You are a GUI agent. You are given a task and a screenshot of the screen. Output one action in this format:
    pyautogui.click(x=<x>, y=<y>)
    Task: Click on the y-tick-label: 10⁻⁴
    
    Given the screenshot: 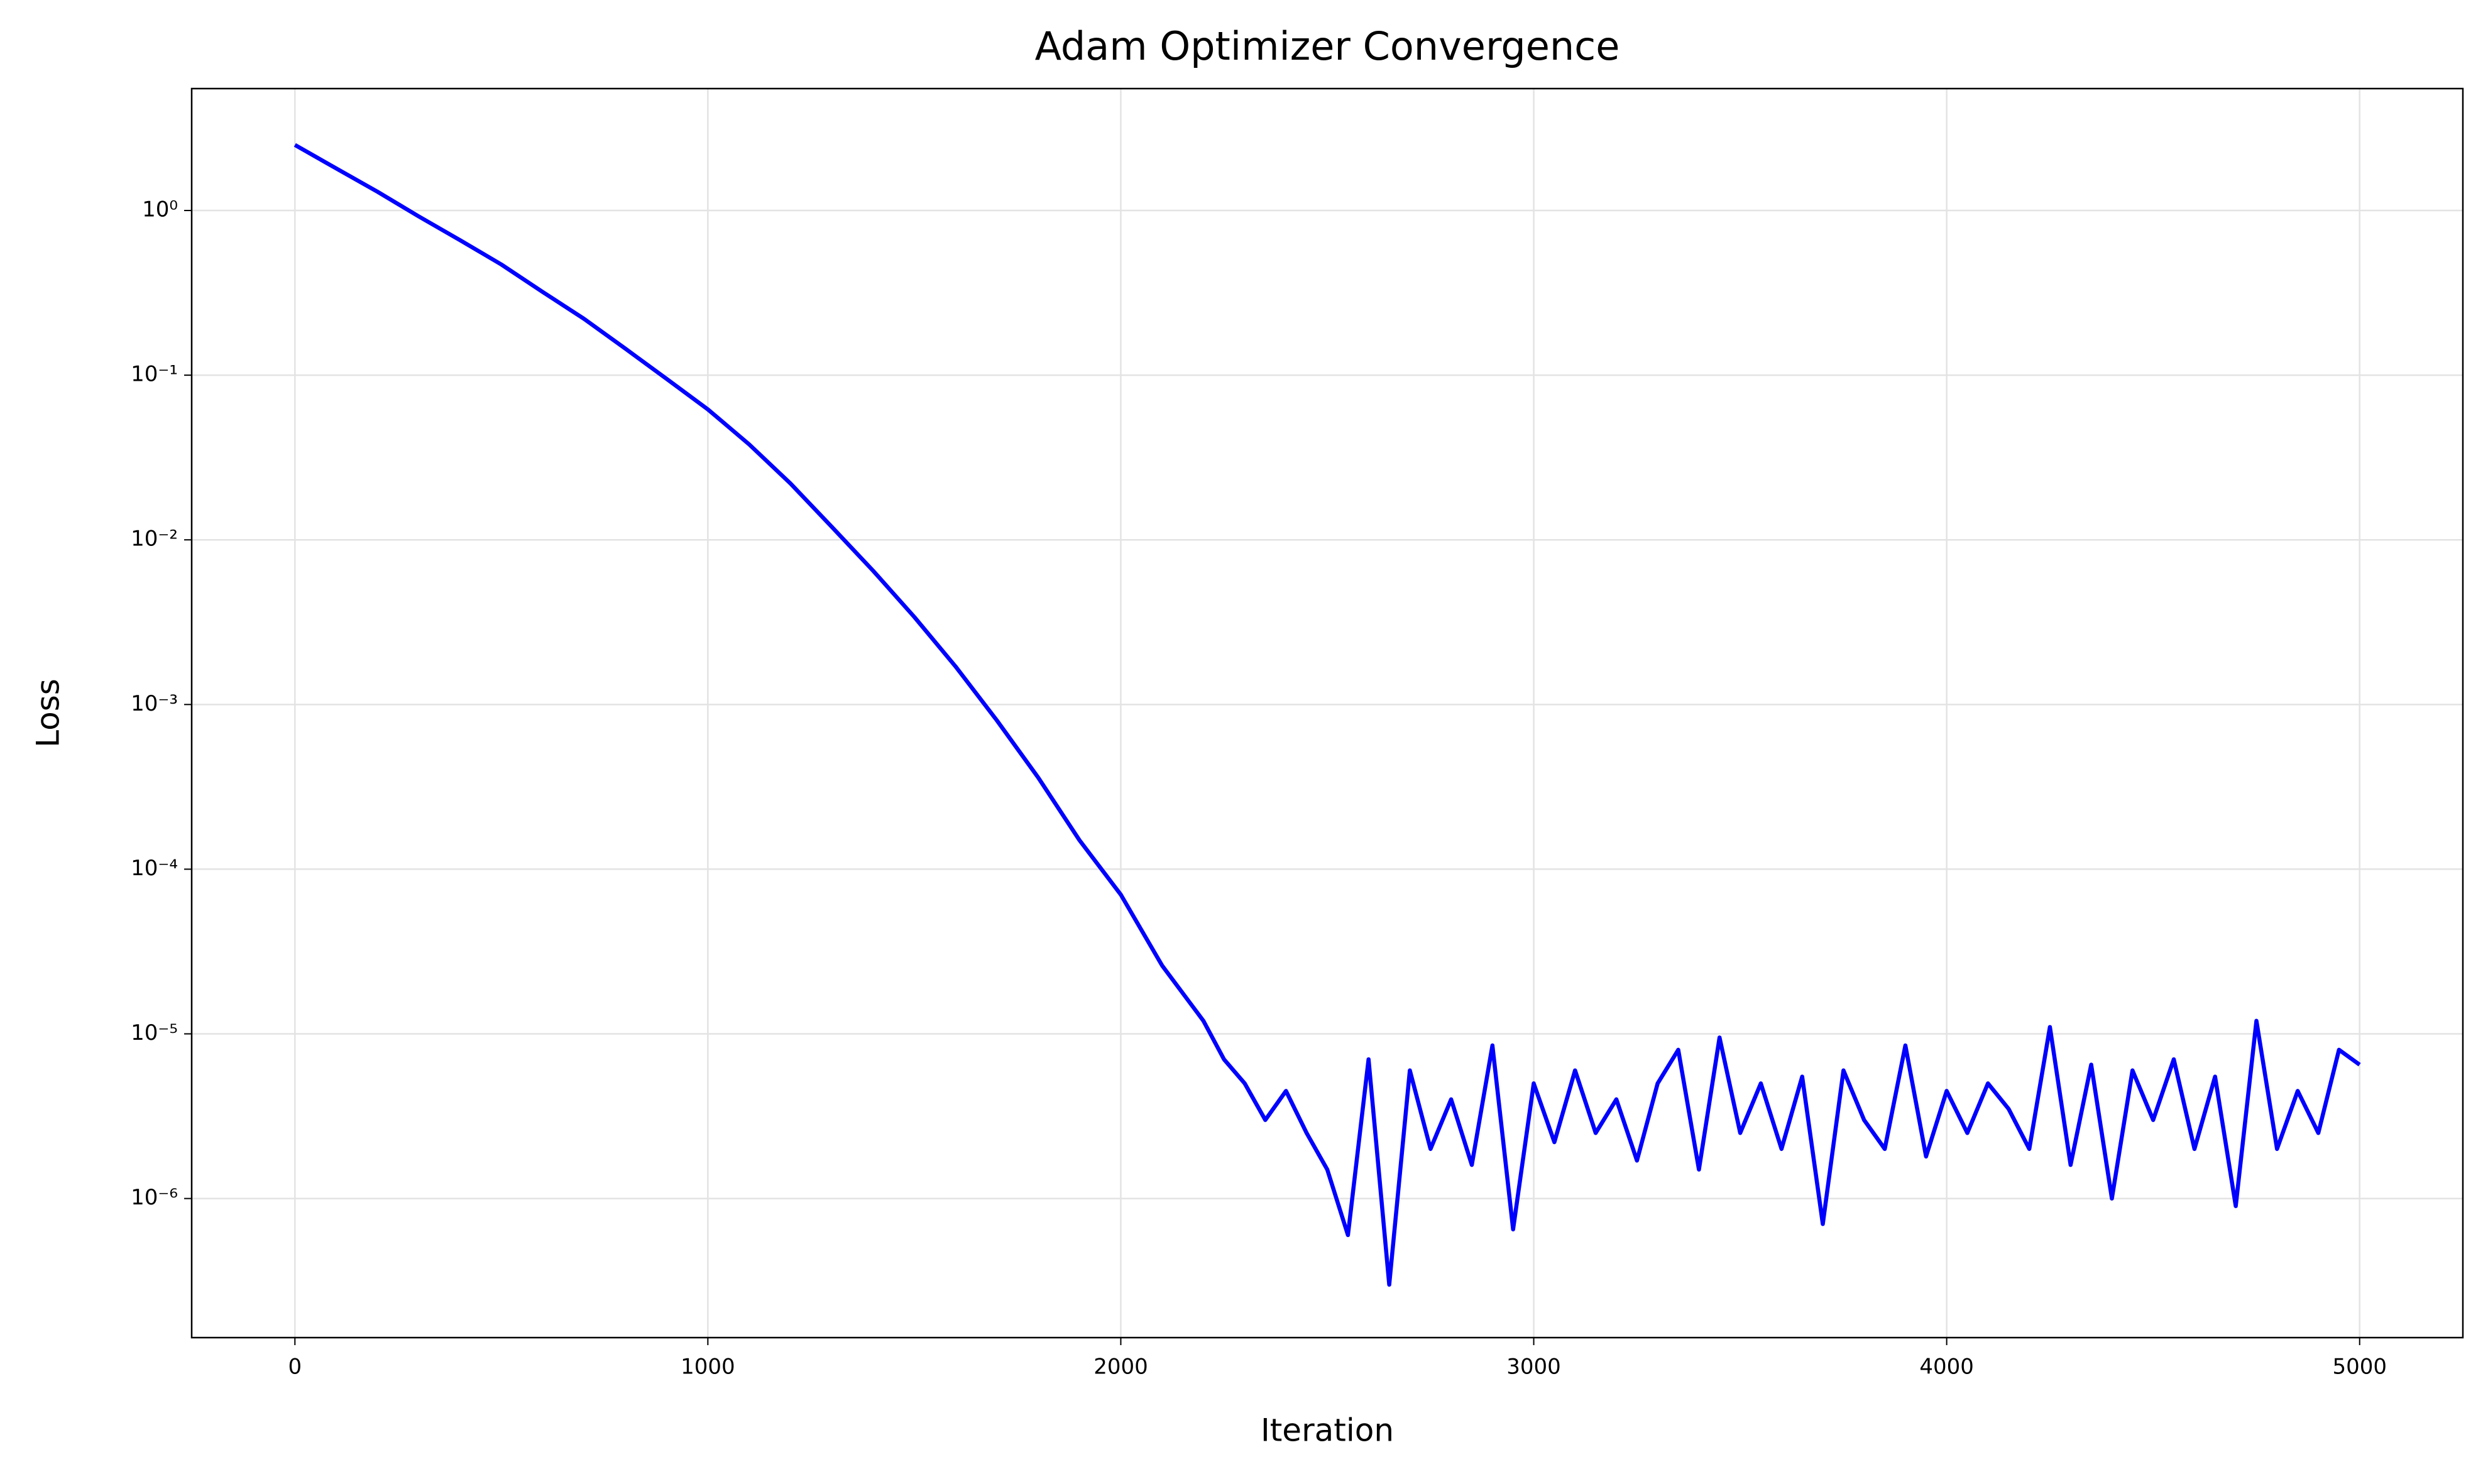 What is the action you would take?
    pyautogui.click(x=154, y=868)
    